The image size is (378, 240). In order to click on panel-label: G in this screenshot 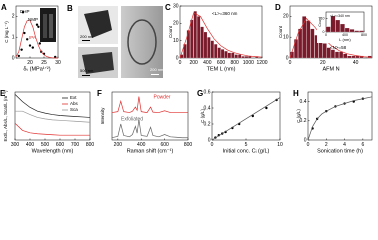, I will do `click(200, 93)`.